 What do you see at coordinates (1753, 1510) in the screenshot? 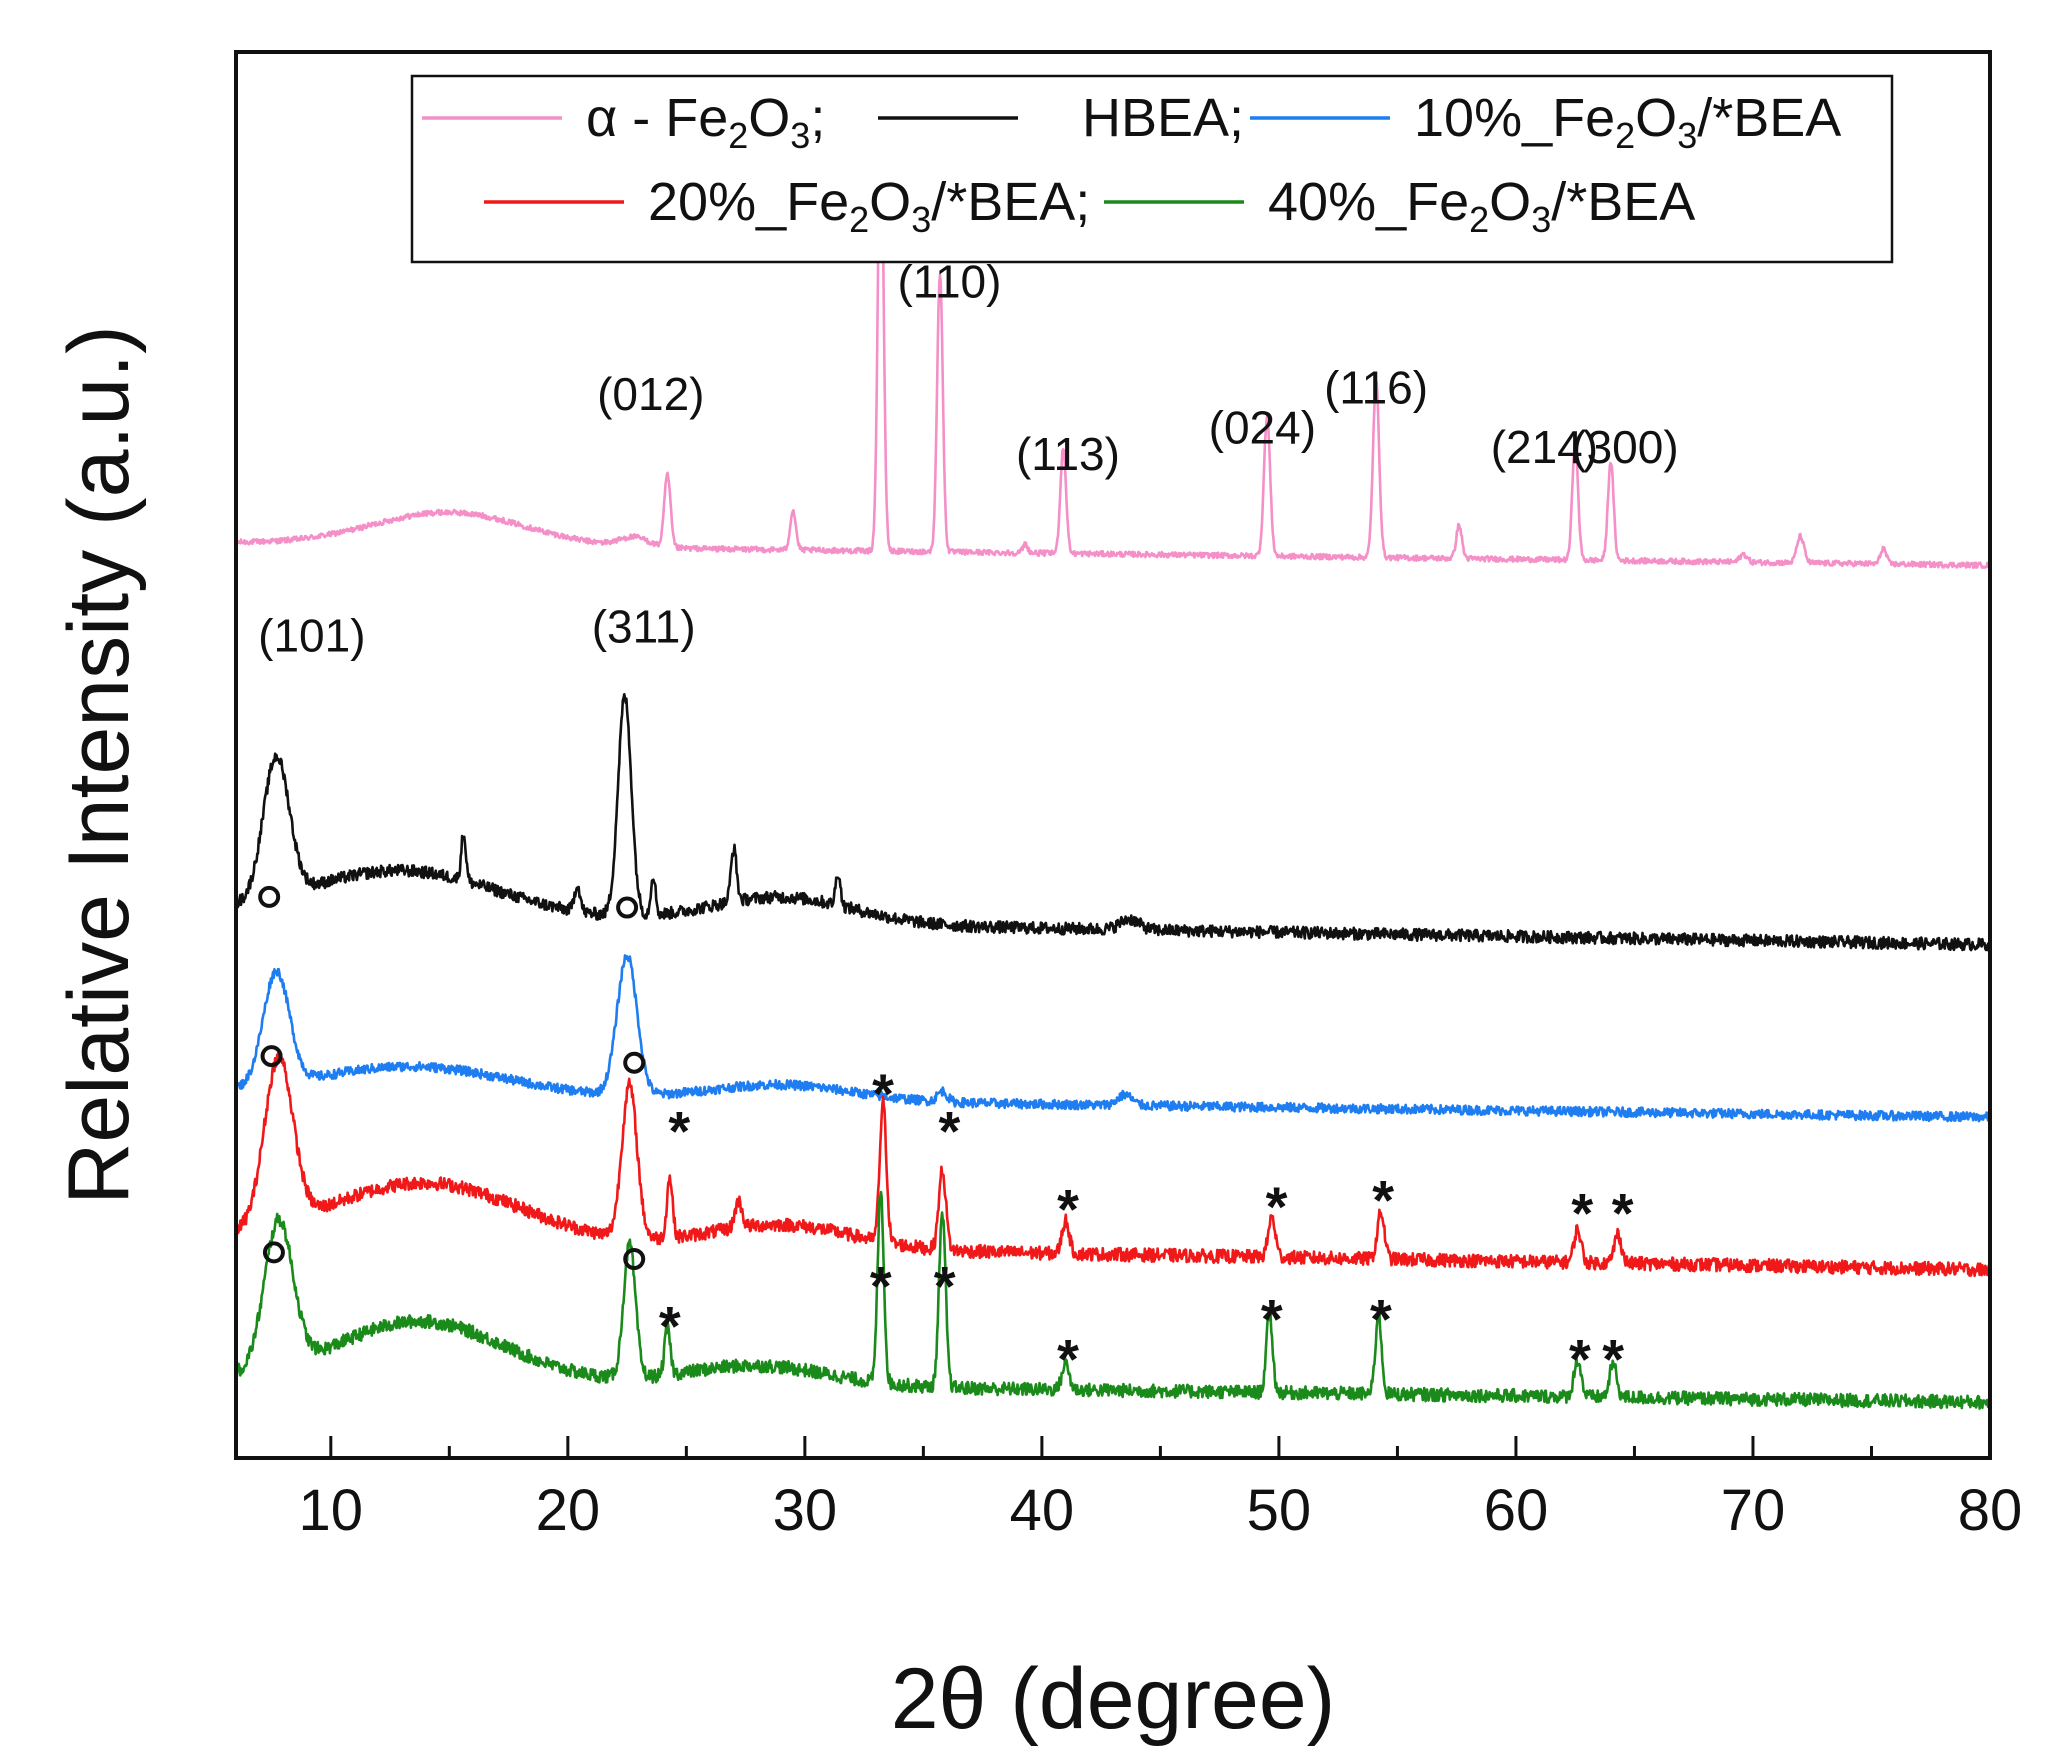
I see `x-tick-label: 70` at bounding box center [1753, 1510].